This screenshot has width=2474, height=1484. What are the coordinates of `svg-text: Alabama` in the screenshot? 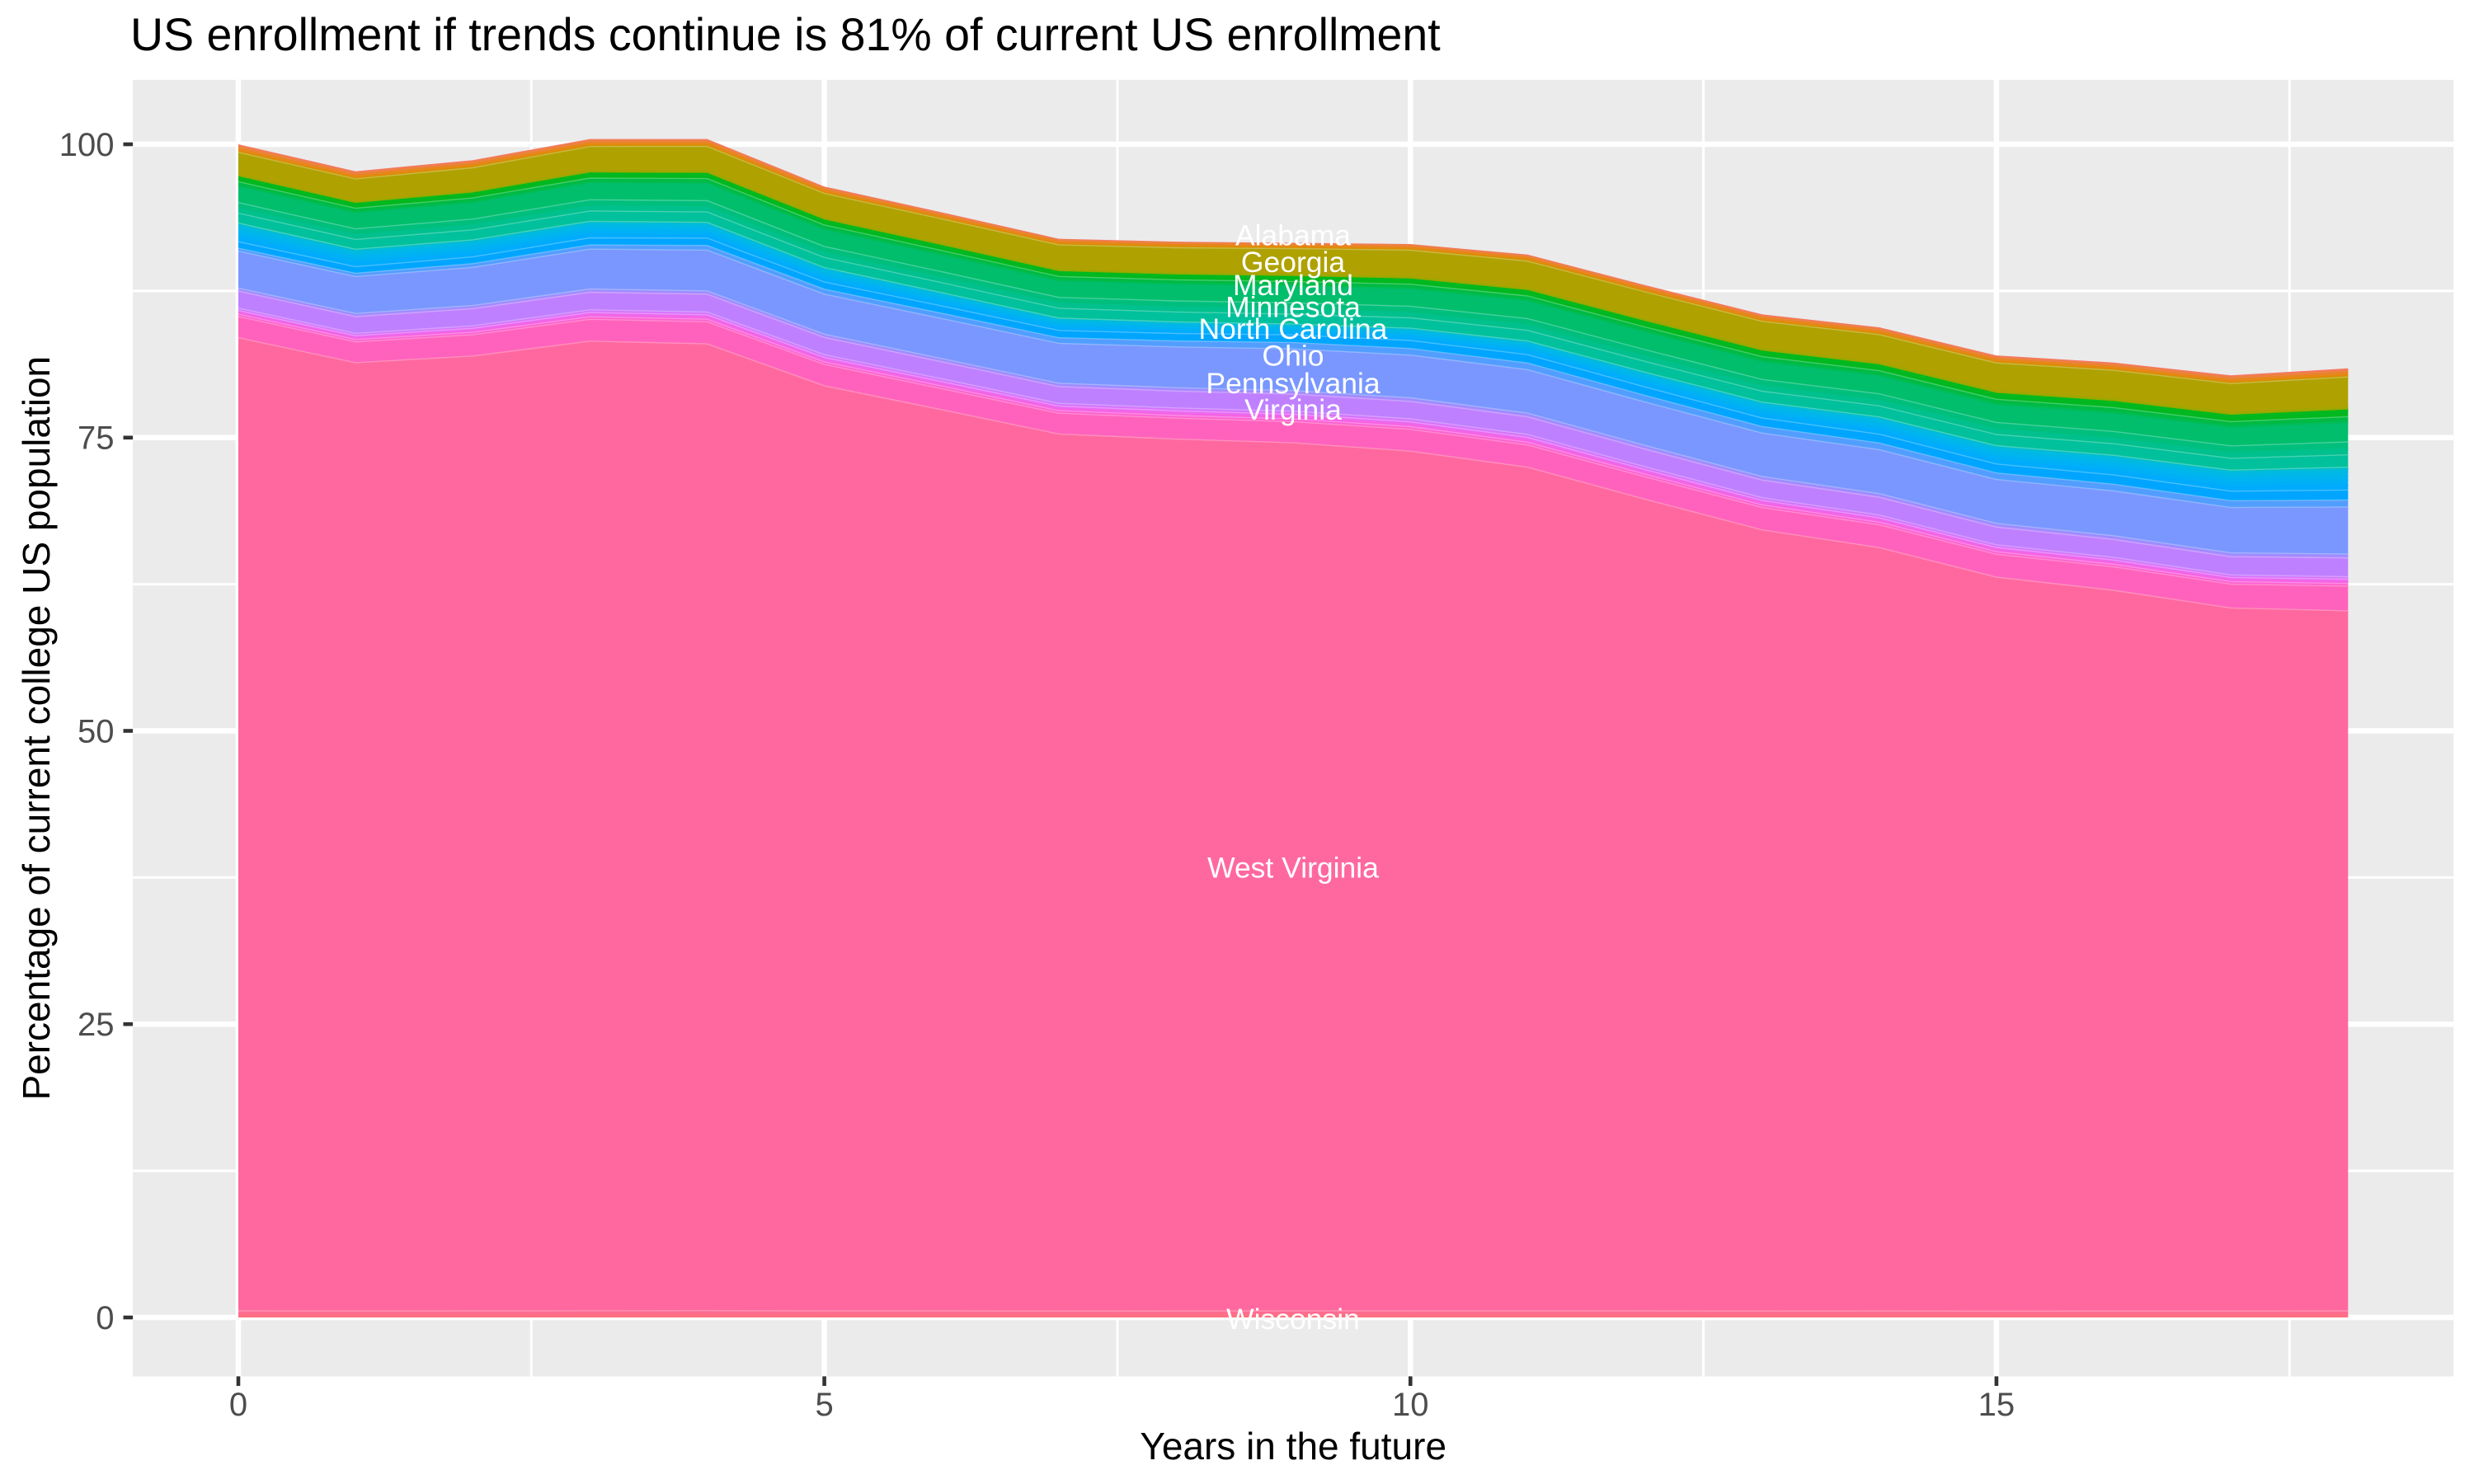 It's located at (1293, 235).